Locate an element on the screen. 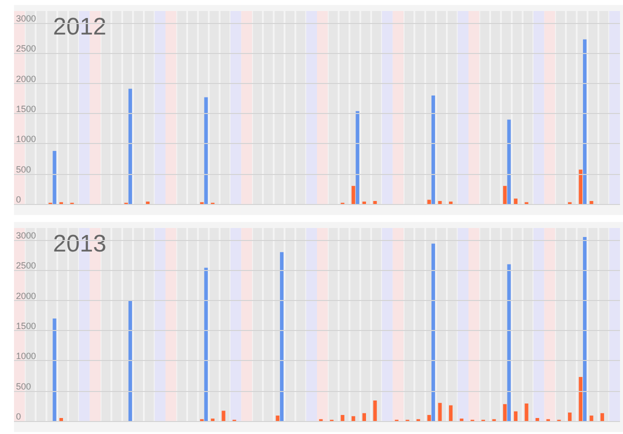  chart-title: 2012 is located at coordinates (79, 27).